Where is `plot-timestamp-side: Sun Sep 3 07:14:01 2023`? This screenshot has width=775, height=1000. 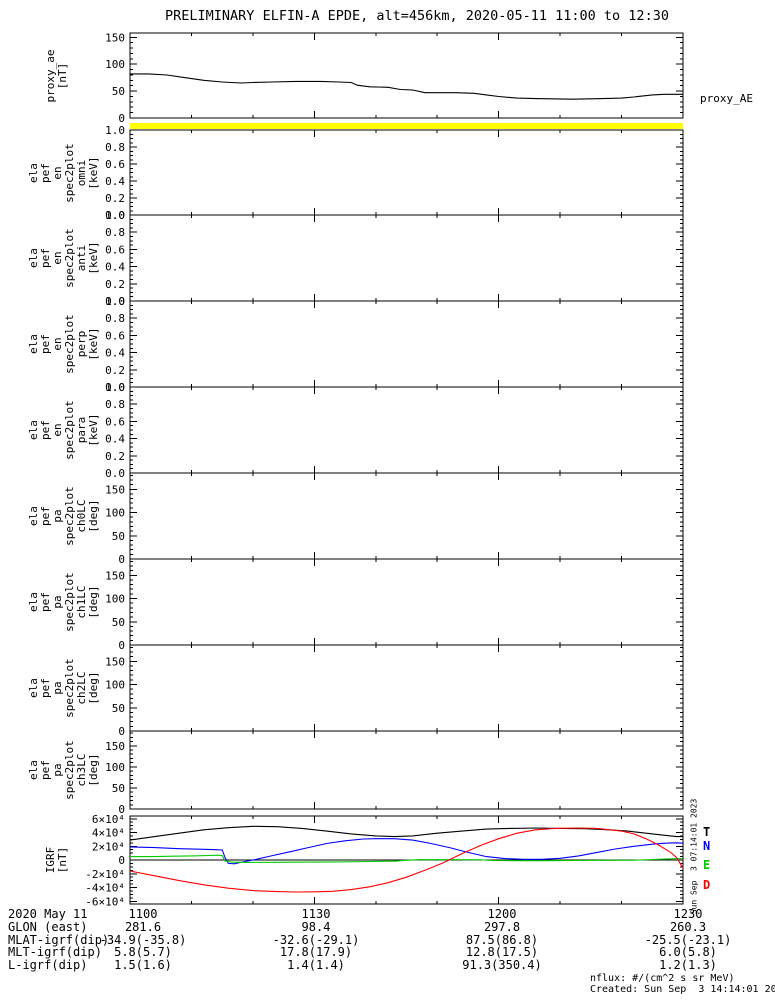 plot-timestamp-side: Sun Sep 3 07:14:01 2023 is located at coordinates (694, 856).